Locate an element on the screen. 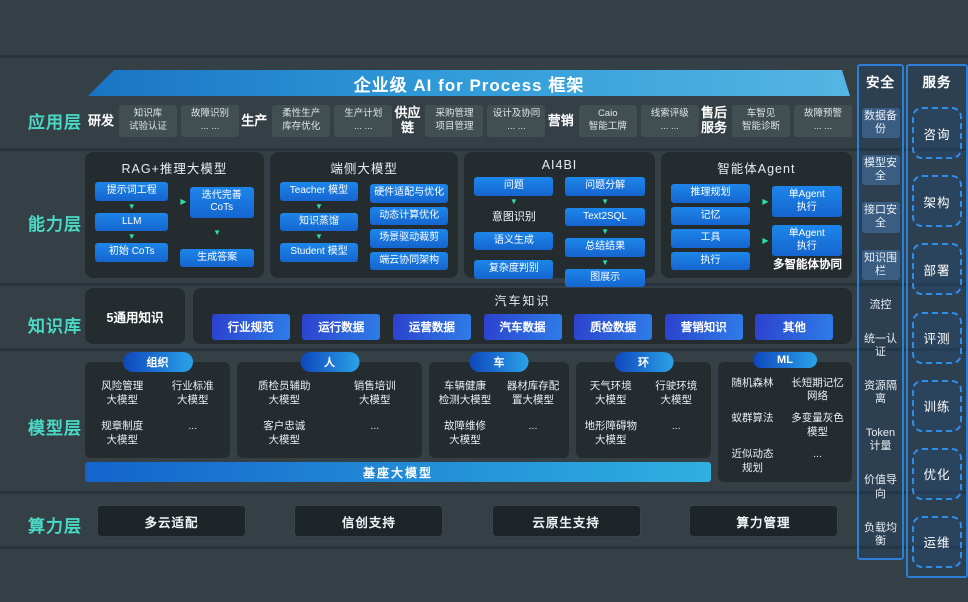  knowledge-item: 汽车数据 is located at coordinates (522, 326).